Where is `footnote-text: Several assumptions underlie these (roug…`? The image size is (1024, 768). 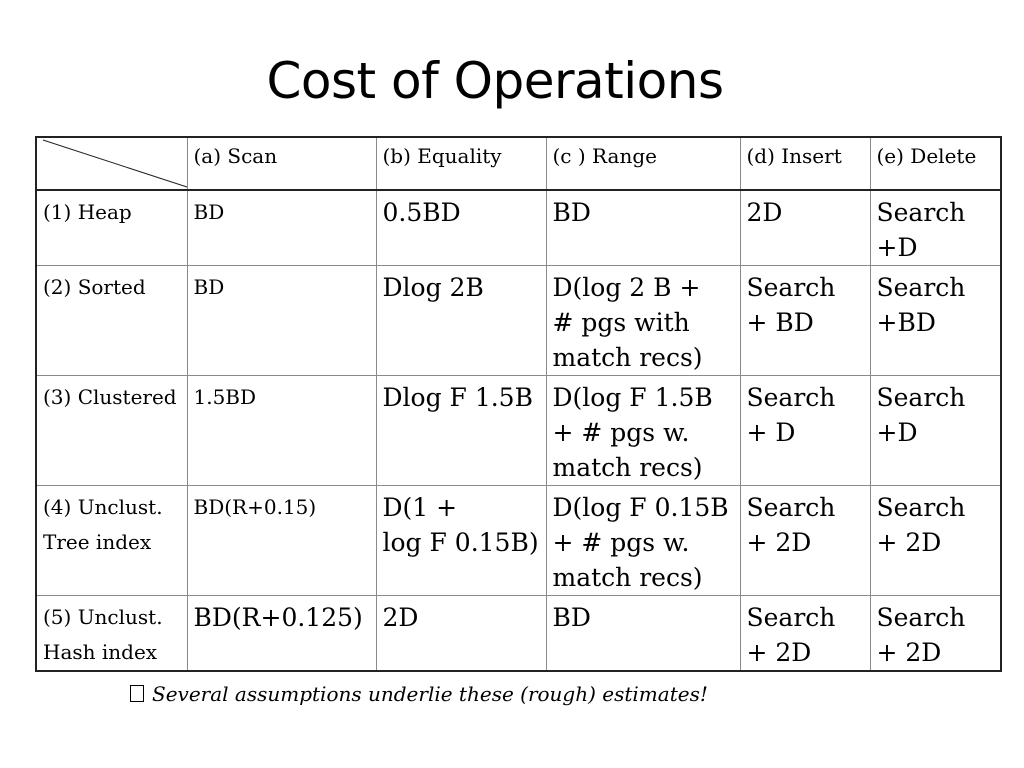 footnote-text: Several assumptions underlie these (roug… is located at coordinates (430, 694).